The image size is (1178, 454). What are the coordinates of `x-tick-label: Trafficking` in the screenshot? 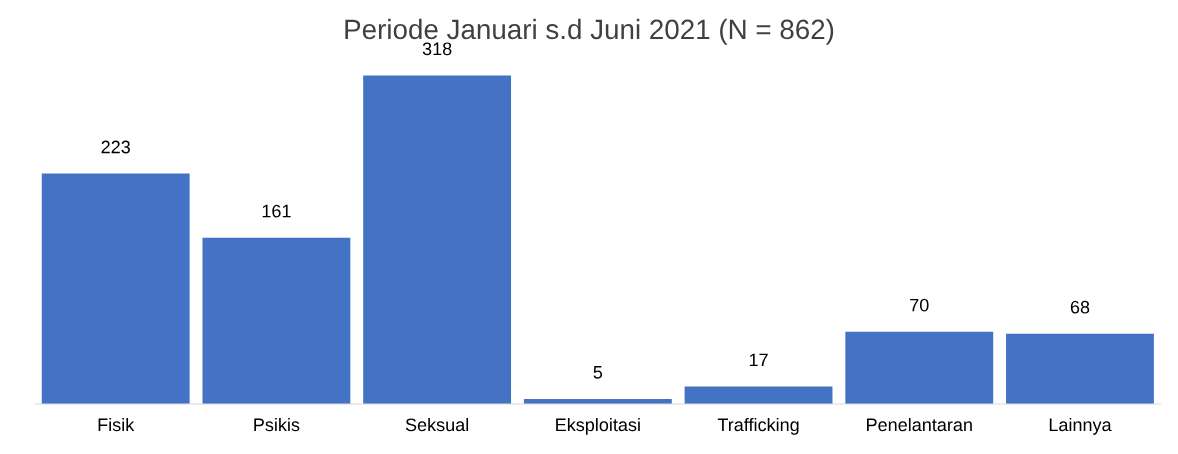 It's located at (758, 426).